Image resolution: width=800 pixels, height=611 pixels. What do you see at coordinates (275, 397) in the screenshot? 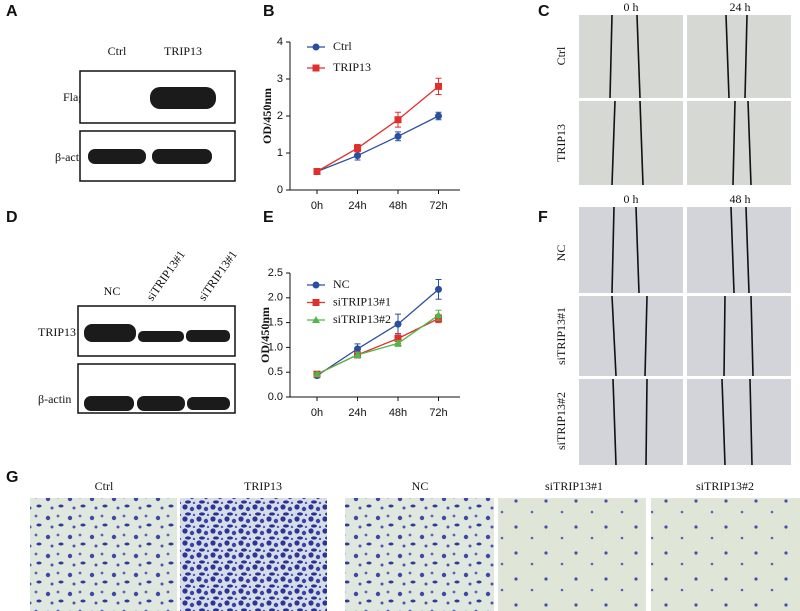
I see `y-tick-label: 0.0` at bounding box center [275, 397].